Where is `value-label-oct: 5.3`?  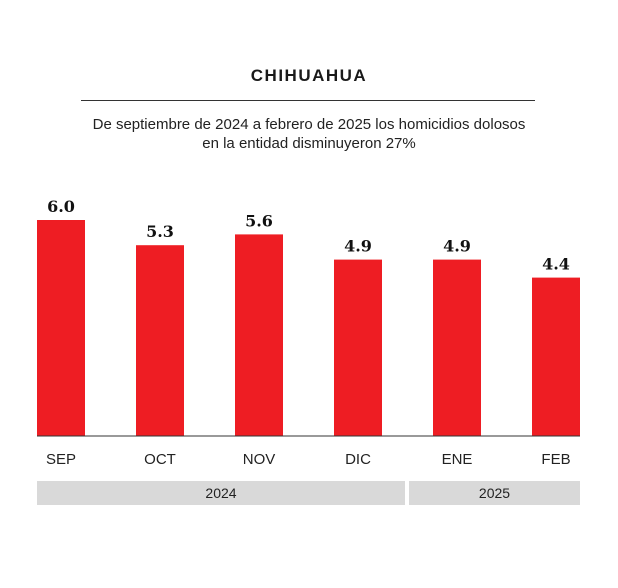 value-label-oct: 5.3 is located at coordinates (160, 231).